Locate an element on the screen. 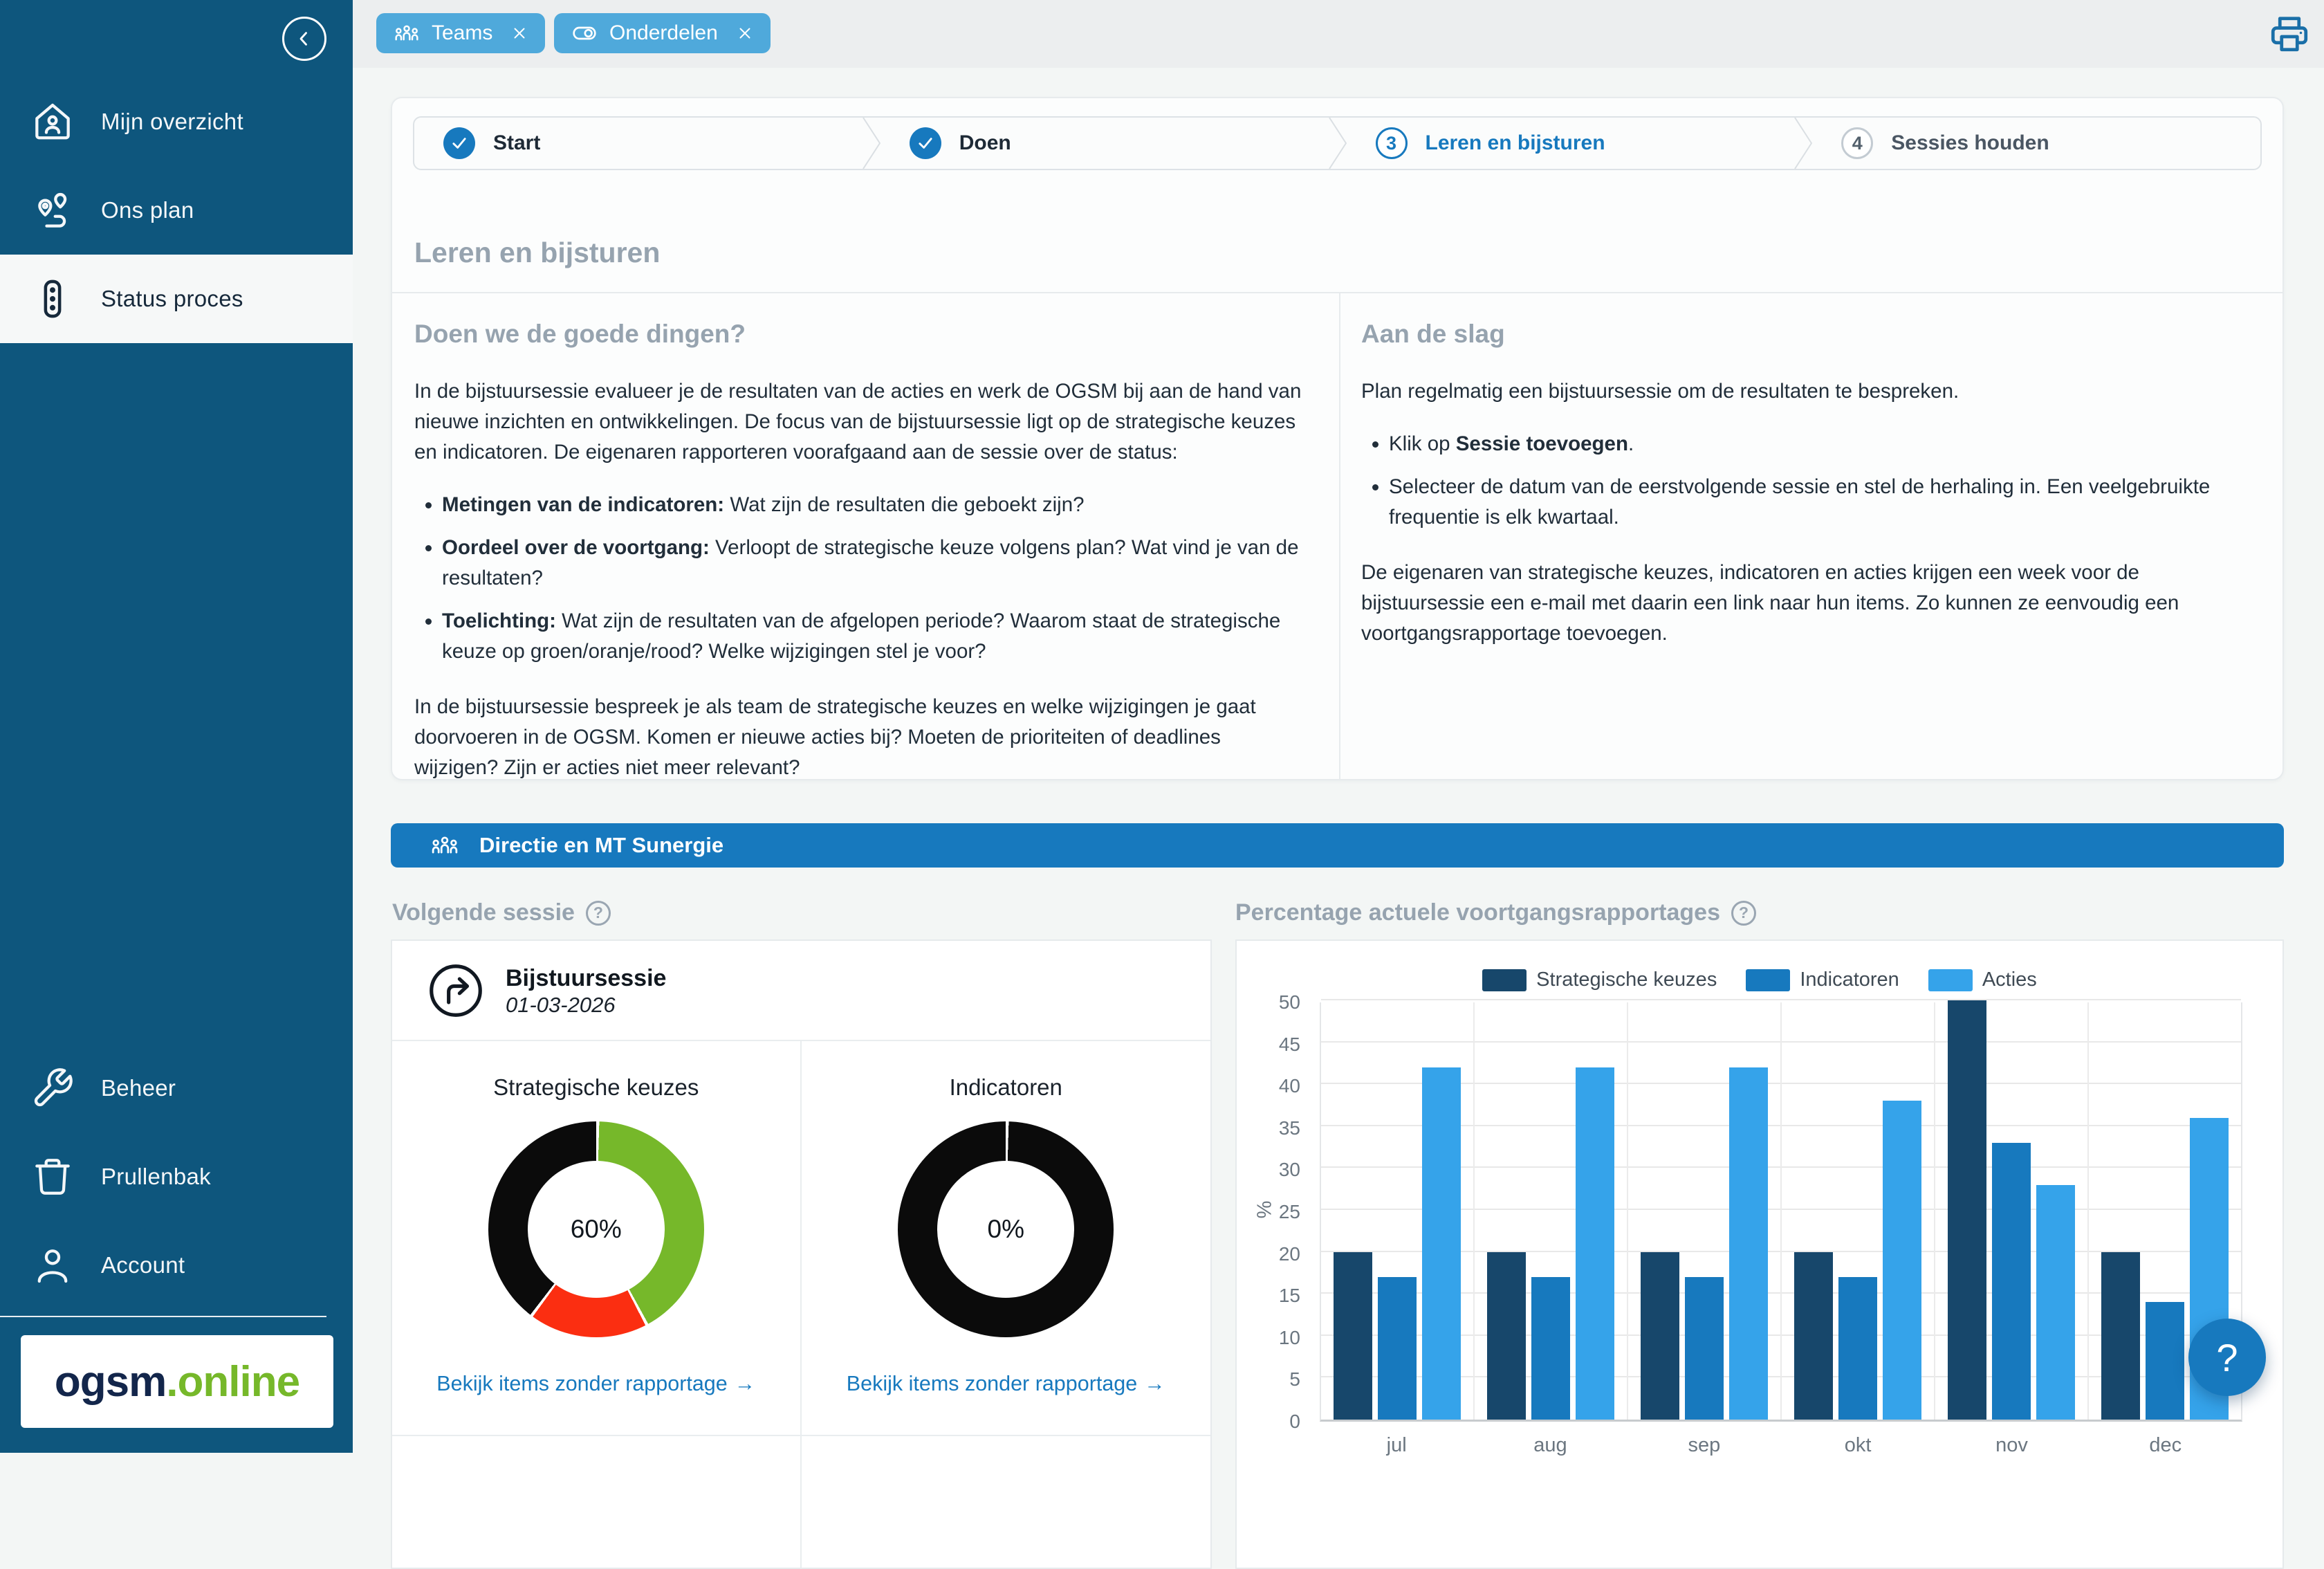 The height and width of the screenshot is (1569, 2324). sidebar-item-prullenbak: Prullenbak is located at coordinates (176, 1176).